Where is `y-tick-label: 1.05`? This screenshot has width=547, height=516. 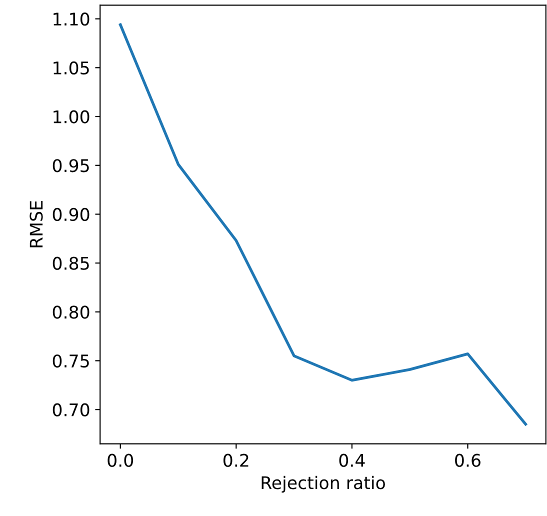
y-tick-label: 1.05 is located at coordinates (71, 68).